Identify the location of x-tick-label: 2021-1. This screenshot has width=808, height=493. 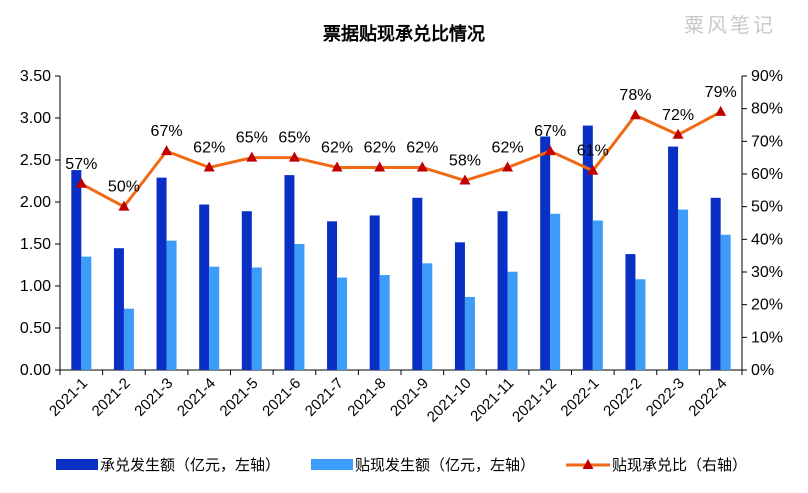
(68, 397).